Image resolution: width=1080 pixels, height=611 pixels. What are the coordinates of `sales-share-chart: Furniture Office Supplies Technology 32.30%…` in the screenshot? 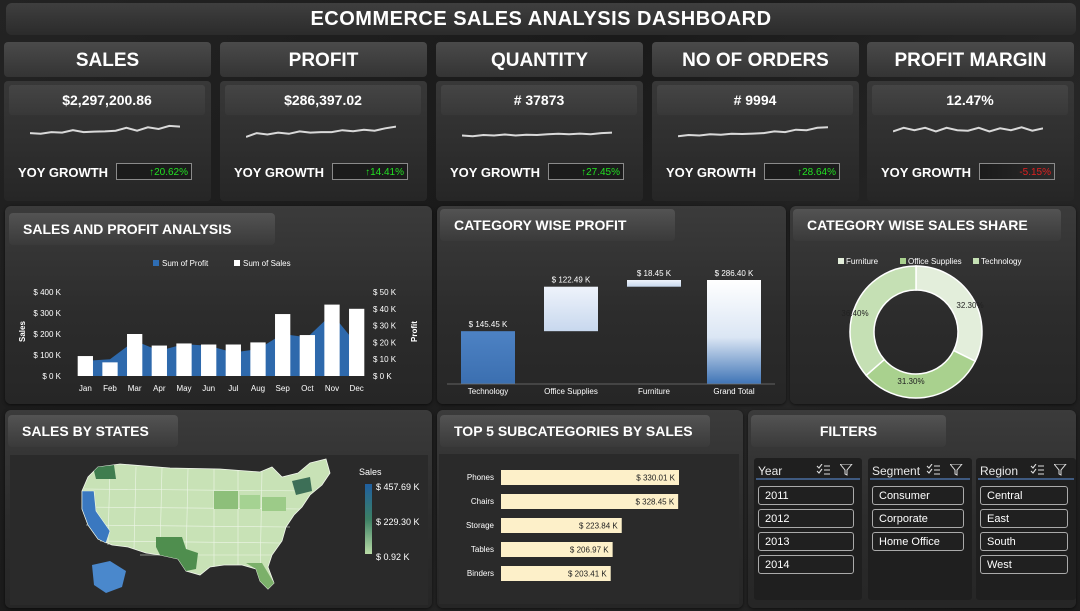 It's located at (929, 328).